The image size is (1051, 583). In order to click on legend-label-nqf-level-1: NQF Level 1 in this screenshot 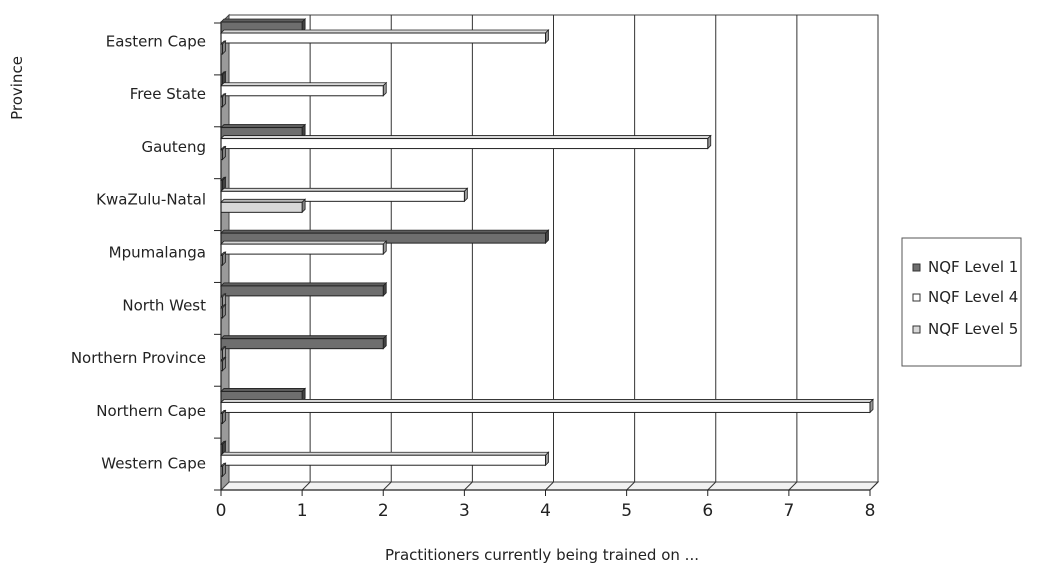, I will do `click(973, 267)`.